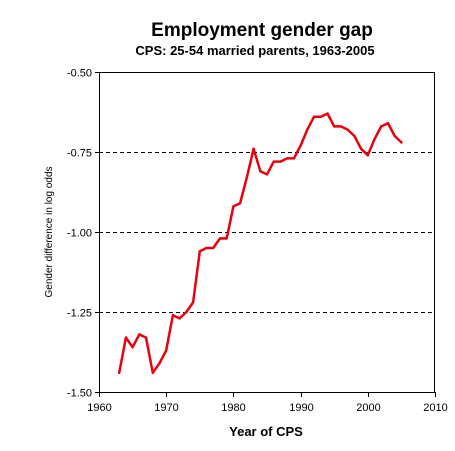 The width and height of the screenshot is (455, 451). Describe the element at coordinates (179, 318) in the screenshot. I see `data-point-1972` at that location.